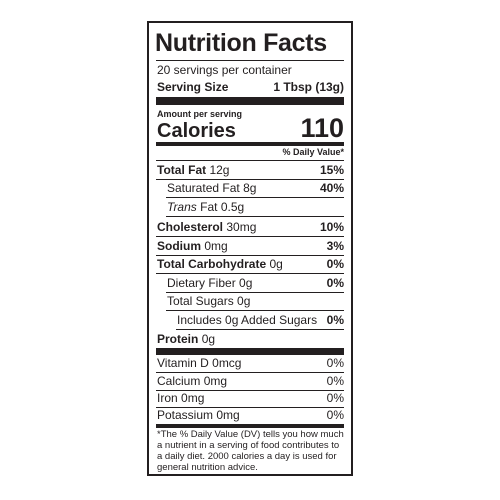 The image size is (500, 500). What do you see at coordinates (250, 415) in the screenshot?
I see `nutrient-row: Potassium 0mg 0%` at bounding box center [250, 415].